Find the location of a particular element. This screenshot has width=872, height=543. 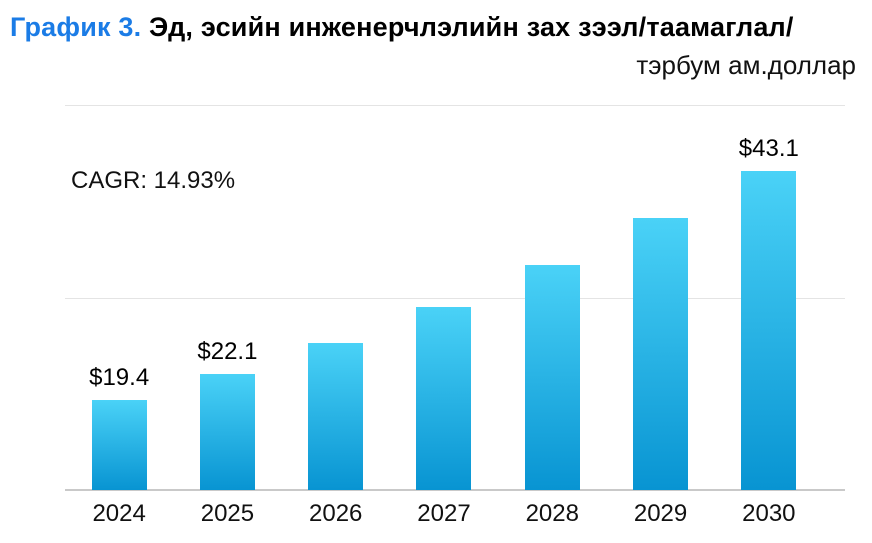

bar-column: $43.1 is located at coordinates (769, 312).